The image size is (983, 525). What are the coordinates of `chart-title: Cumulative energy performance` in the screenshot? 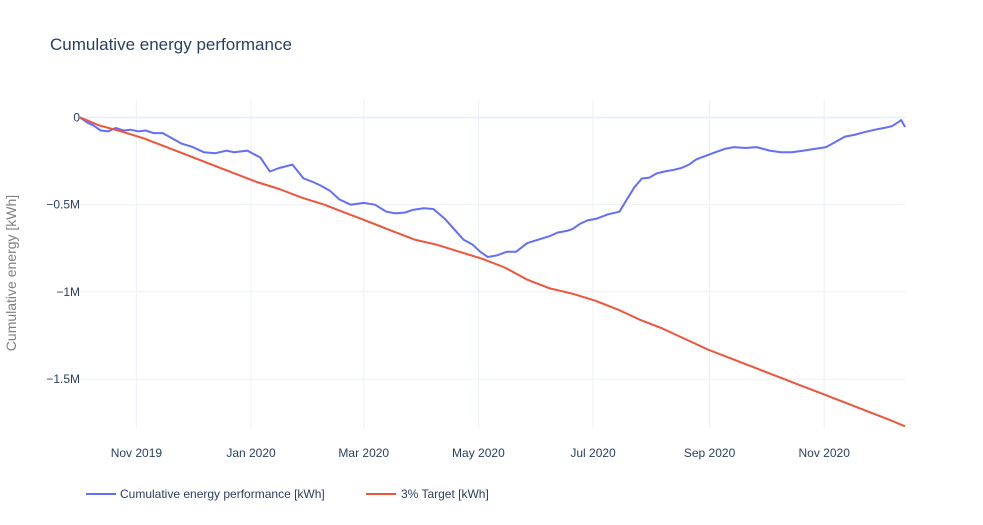 It's located at (171, 44).